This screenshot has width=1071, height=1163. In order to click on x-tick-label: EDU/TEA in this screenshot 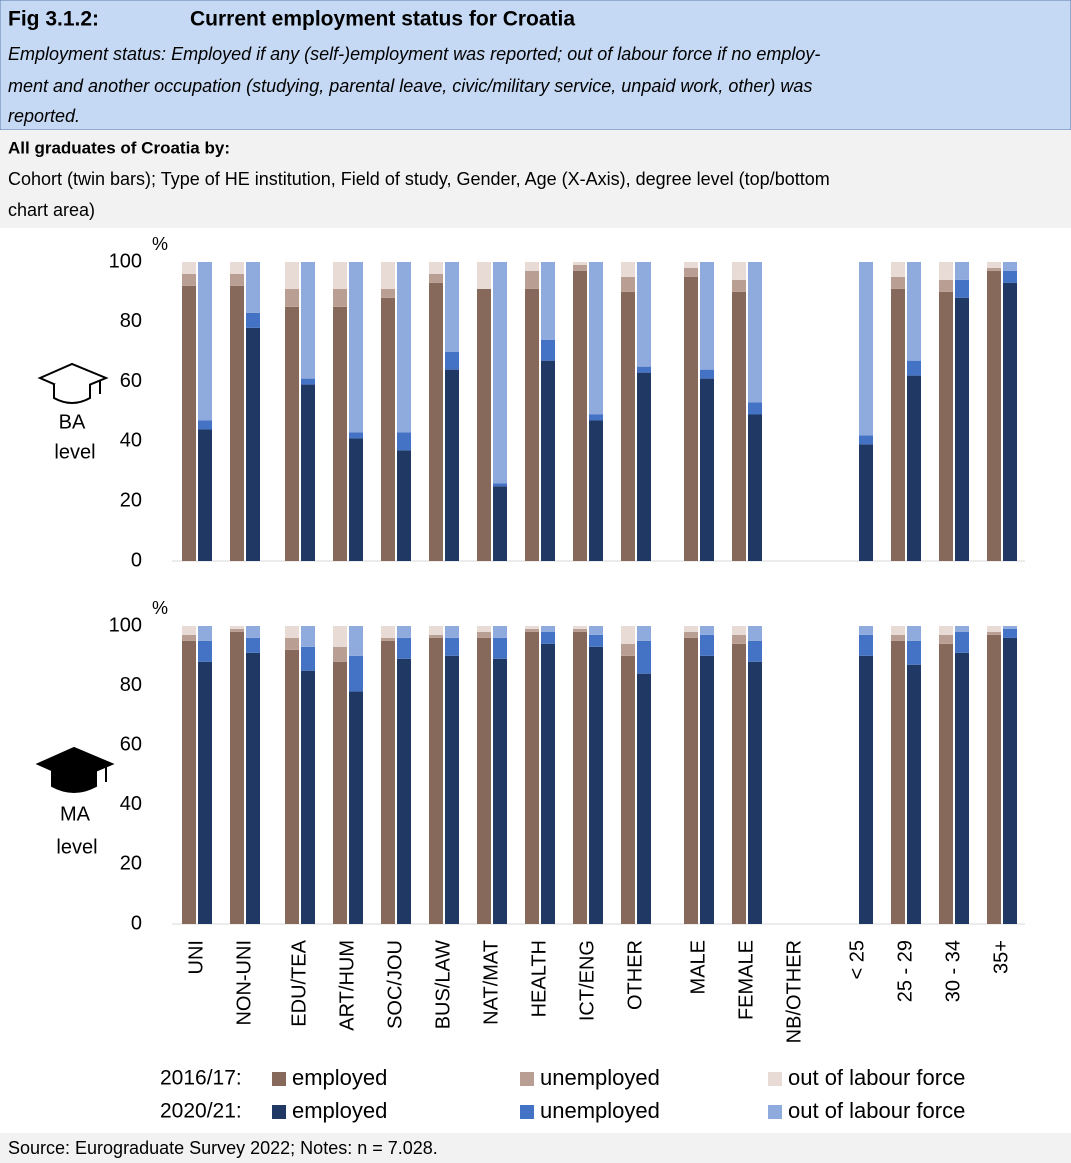, I will do `click(299, 982)`.